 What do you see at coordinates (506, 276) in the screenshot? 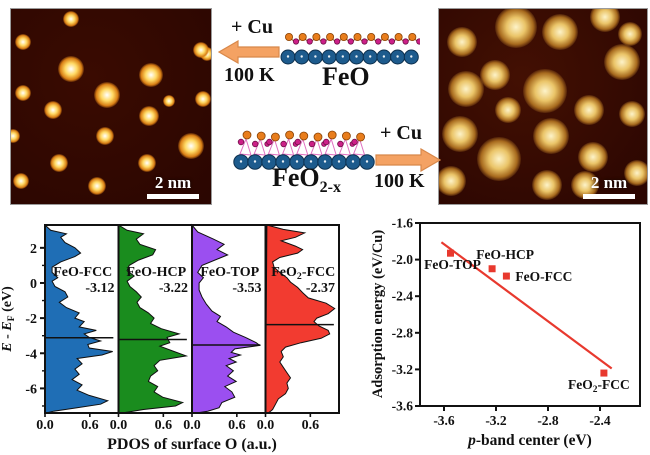
I see `scatter-point-FeO-FCC` at bounding box center [506, 276].